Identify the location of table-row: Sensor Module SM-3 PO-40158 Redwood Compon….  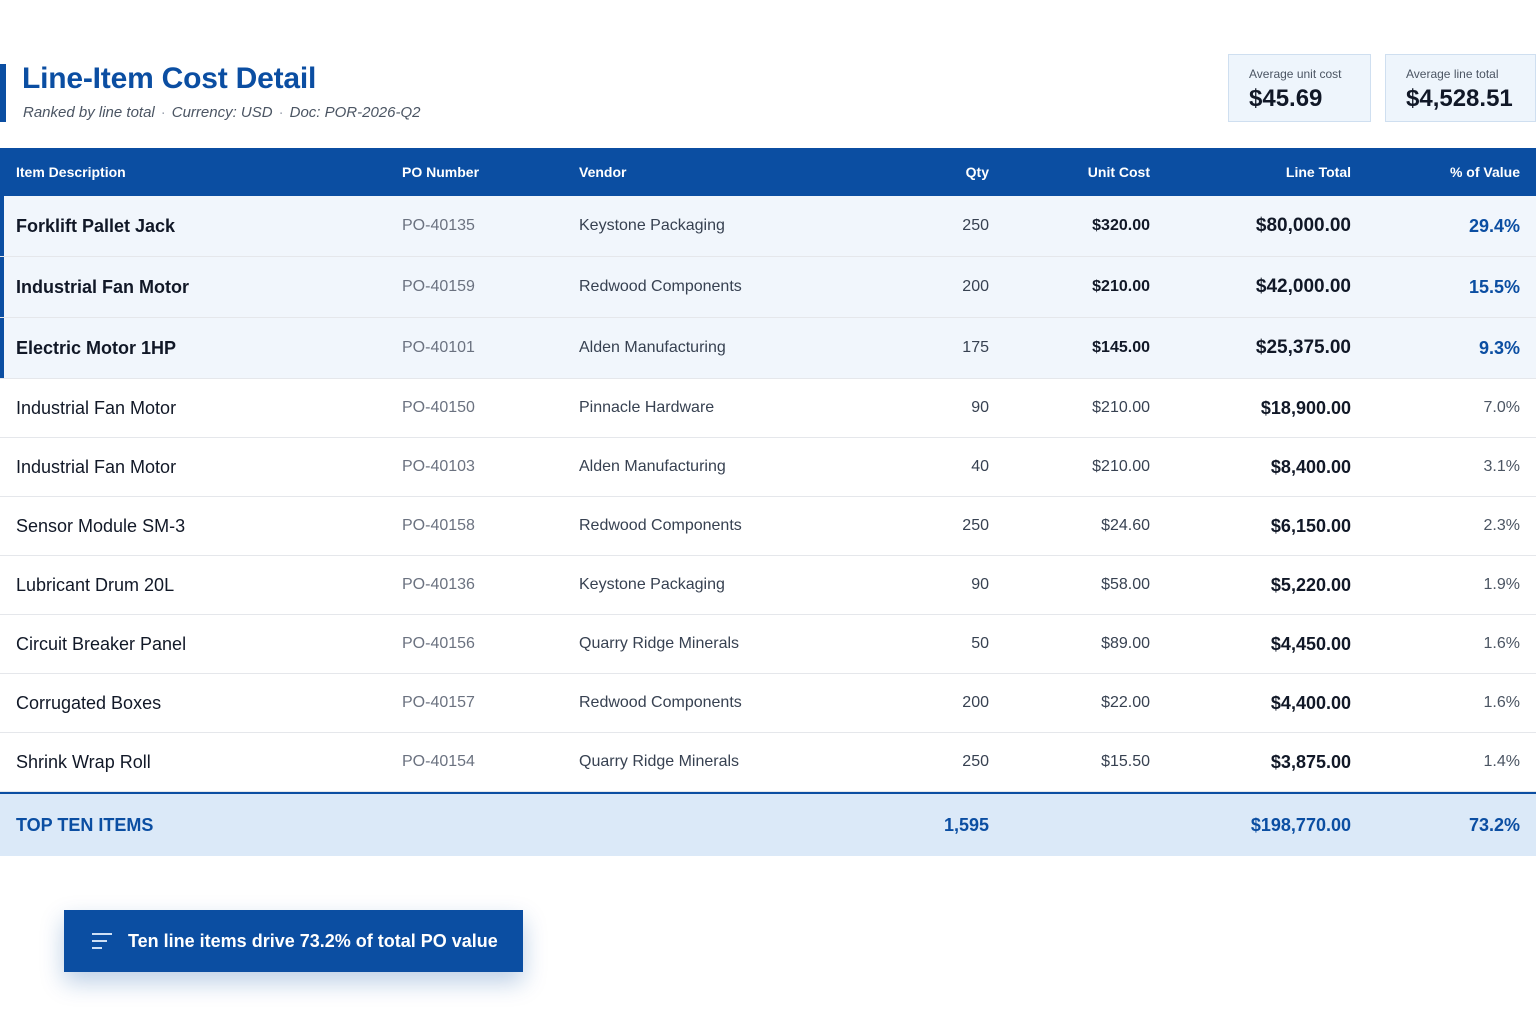
(768, 526).